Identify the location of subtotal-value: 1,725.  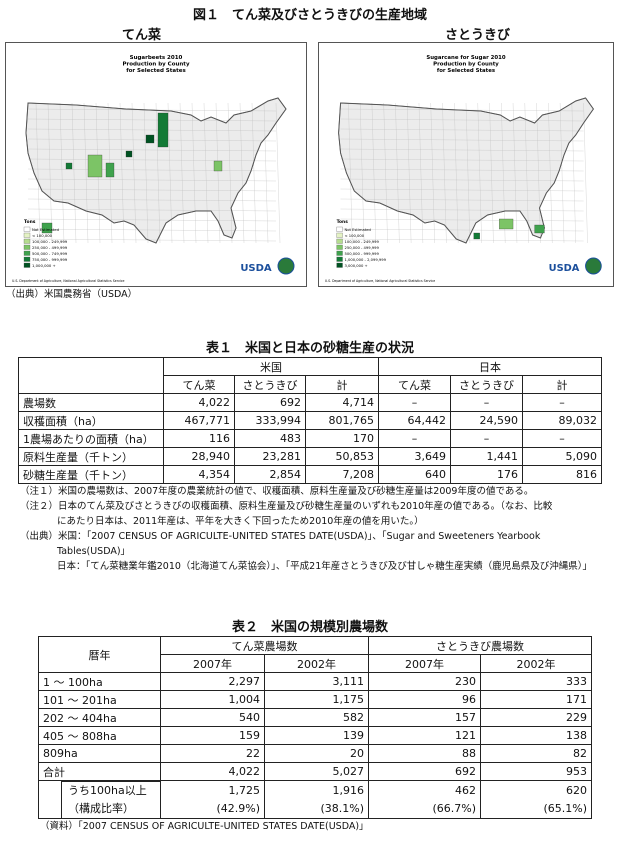
(244, 790).